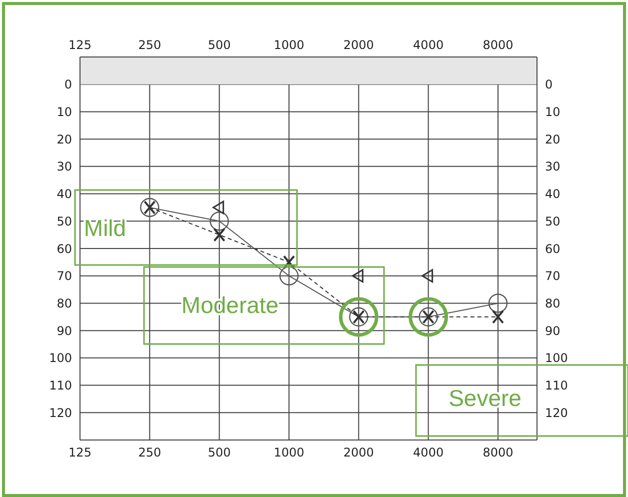 This screenshot has width=628, height=497. Describe the element at coordinates (552, 194) in the screenshot. I see `y2-tick-label: 40` at that location.